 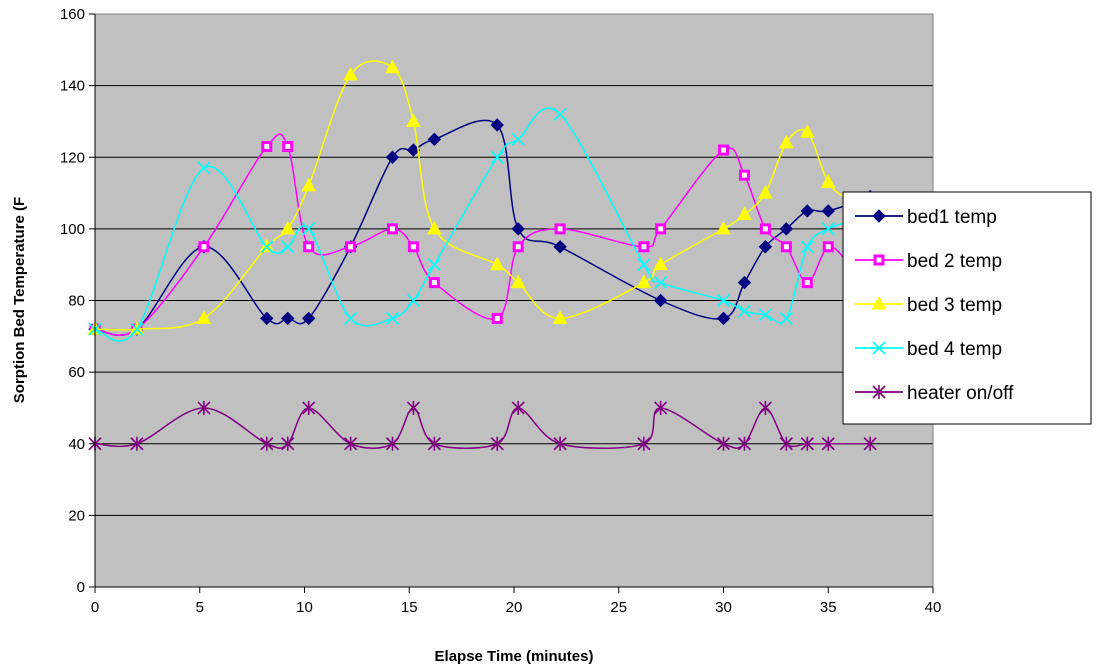 I want to click on y-tick-label: 160, so click(x=72, y=14).